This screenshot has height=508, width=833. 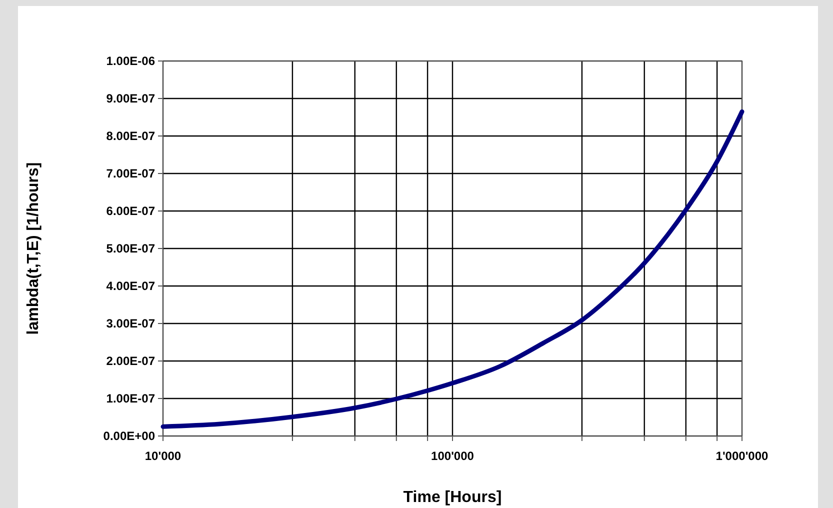 I want to click on y-tick-label: 0.00E+00, so click(x=129, y=436).